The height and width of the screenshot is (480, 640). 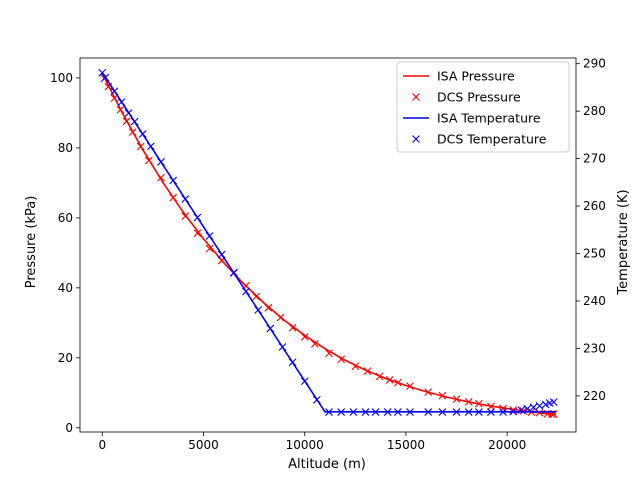 What do you see at coordinates (594, 64) in the screenshot?
I see `y-right-tick-label: 290` at bounding box center [594, 64].